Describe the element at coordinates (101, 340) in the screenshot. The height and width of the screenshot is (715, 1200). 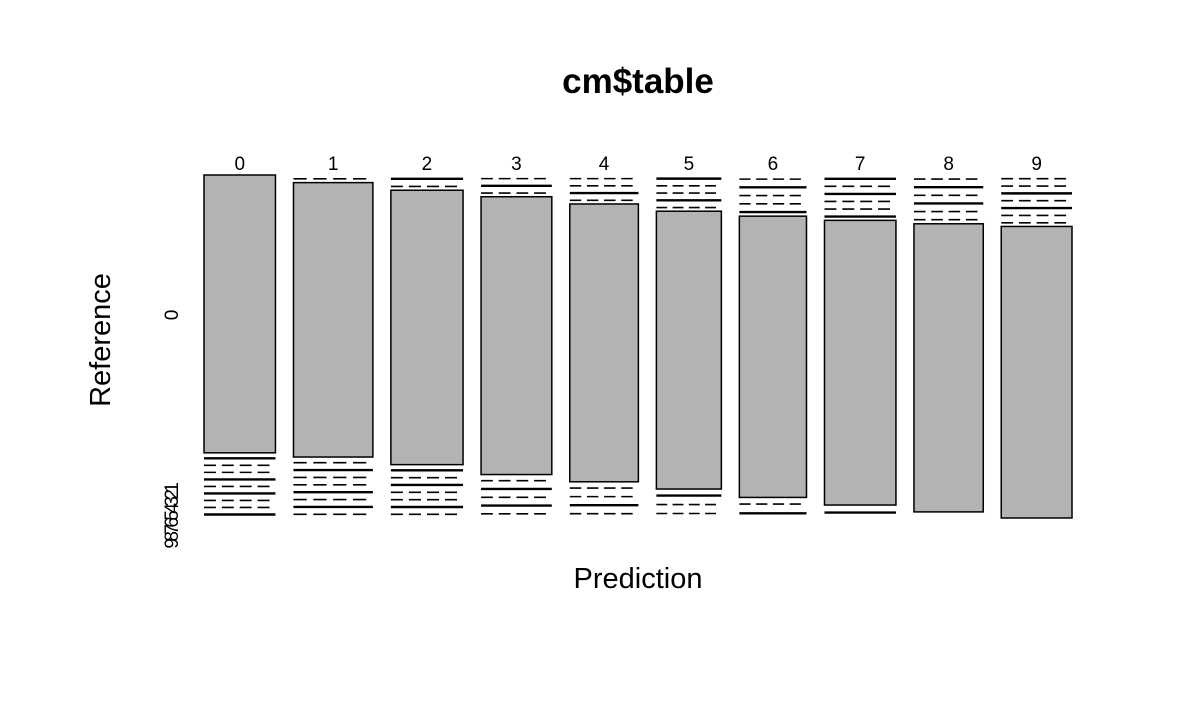
I see `y-axis-label: Reference` at that location.